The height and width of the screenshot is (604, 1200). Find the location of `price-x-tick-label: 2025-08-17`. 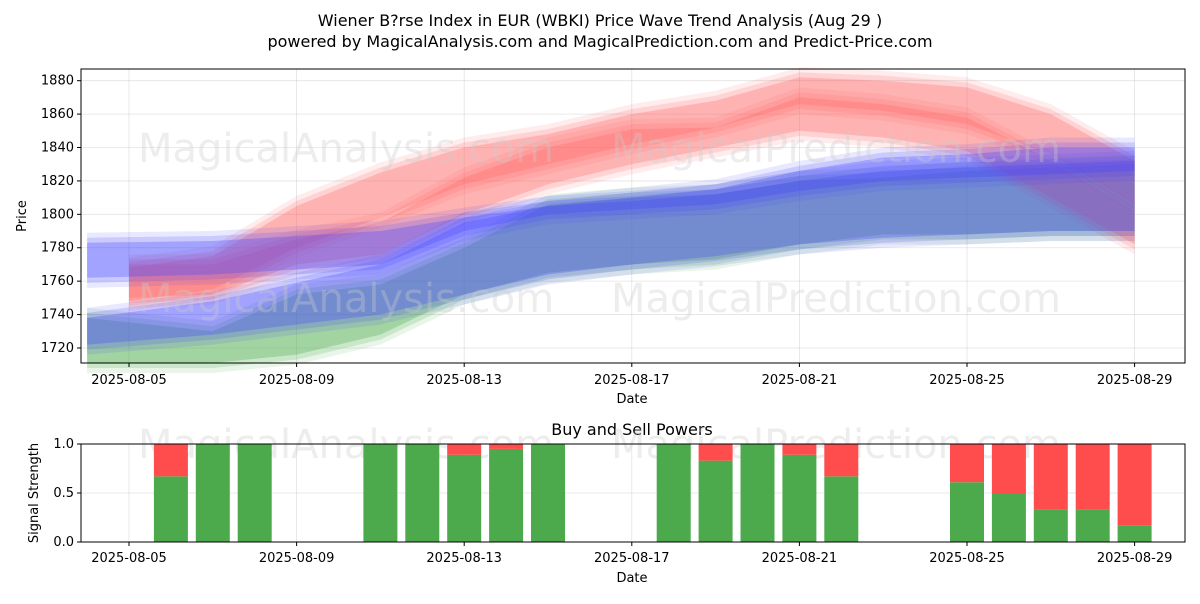

price-x-tick-label: 2025-08-17 is located at coordinates (632, 380).